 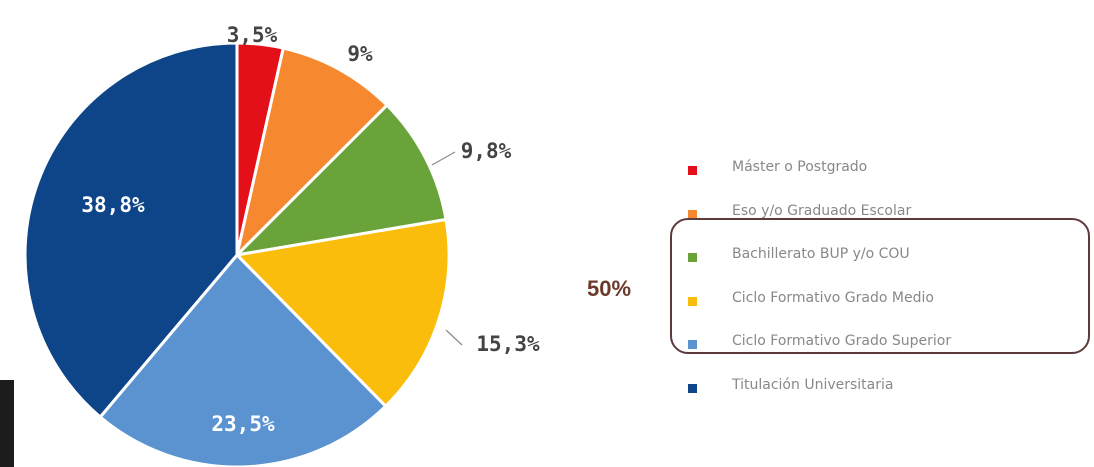 I want to click on legend-swatch-grado-medio, so click(x=692, y=301).